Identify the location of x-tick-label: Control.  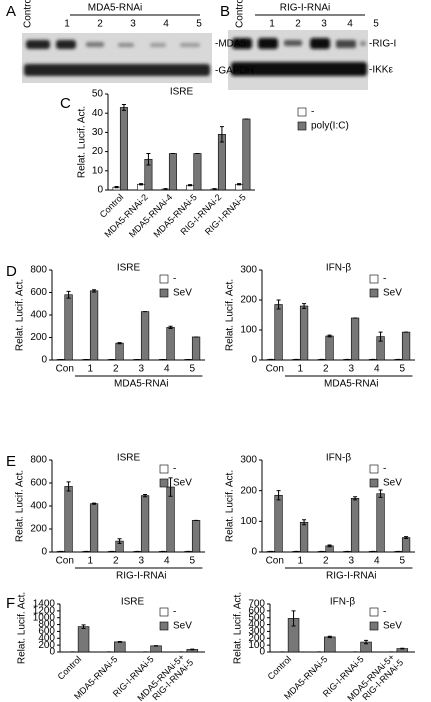
(70, 668).